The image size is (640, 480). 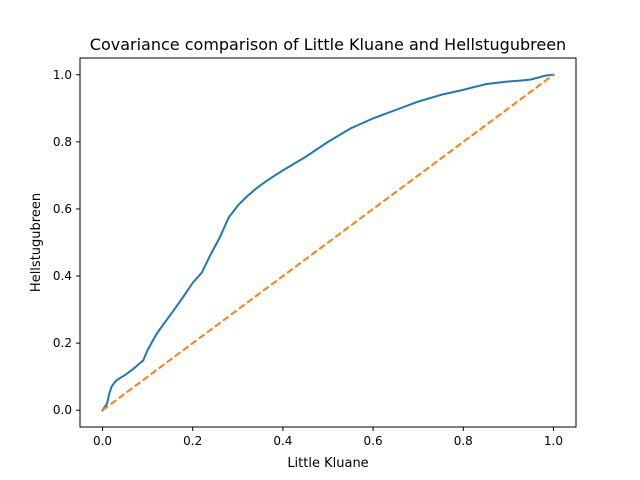 What do you see at coordinates (62, 410) in the screenshot?
I see `y-tick-label: 0.0` at bounding box center [62, 410].